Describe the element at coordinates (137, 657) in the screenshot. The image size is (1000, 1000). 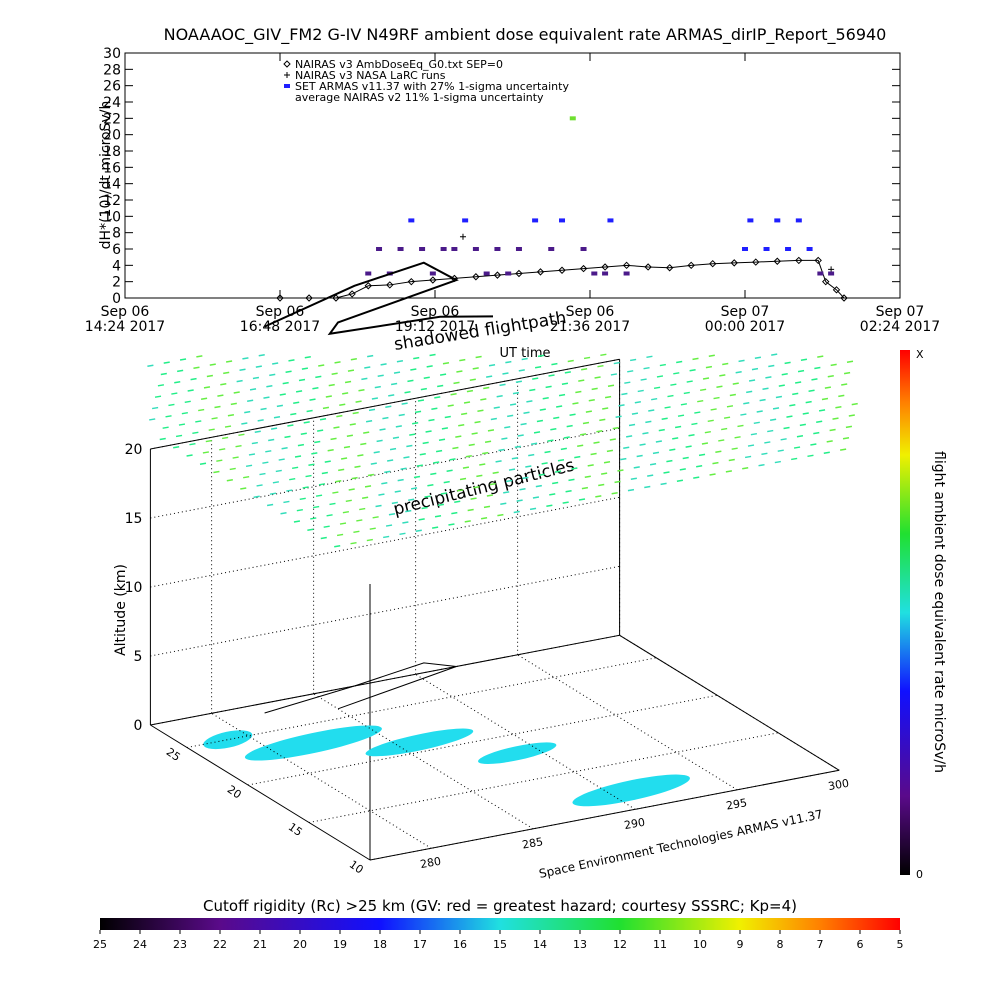
I see `z-tick-label: 5` at that location.